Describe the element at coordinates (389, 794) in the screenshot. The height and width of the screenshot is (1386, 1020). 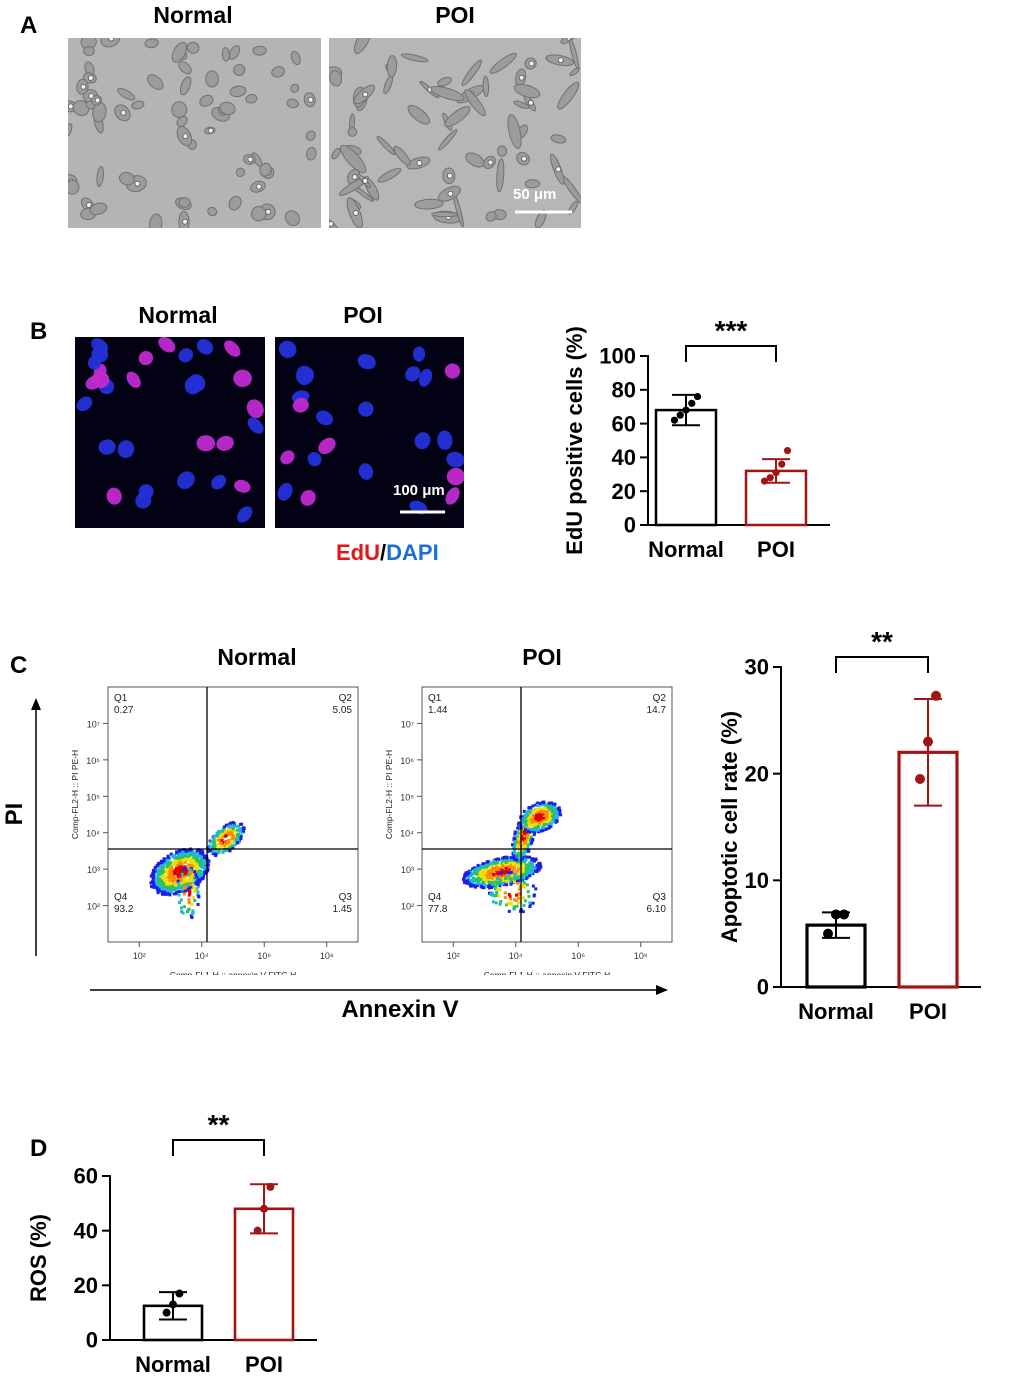
I see `flow-y-title: Comp-FL2-H :: PI PE-H` at that location.